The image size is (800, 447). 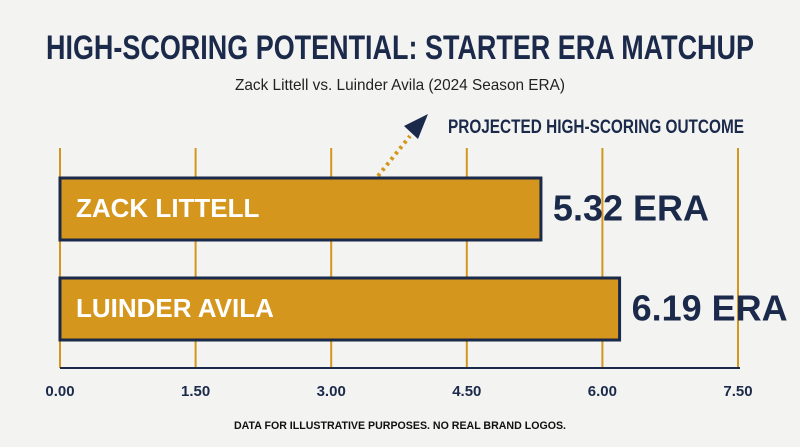 What do you see at coordinates (331, 391) in the screenshot?
I see `x-tick-label: 3.00` at bounding box center [331, 391].